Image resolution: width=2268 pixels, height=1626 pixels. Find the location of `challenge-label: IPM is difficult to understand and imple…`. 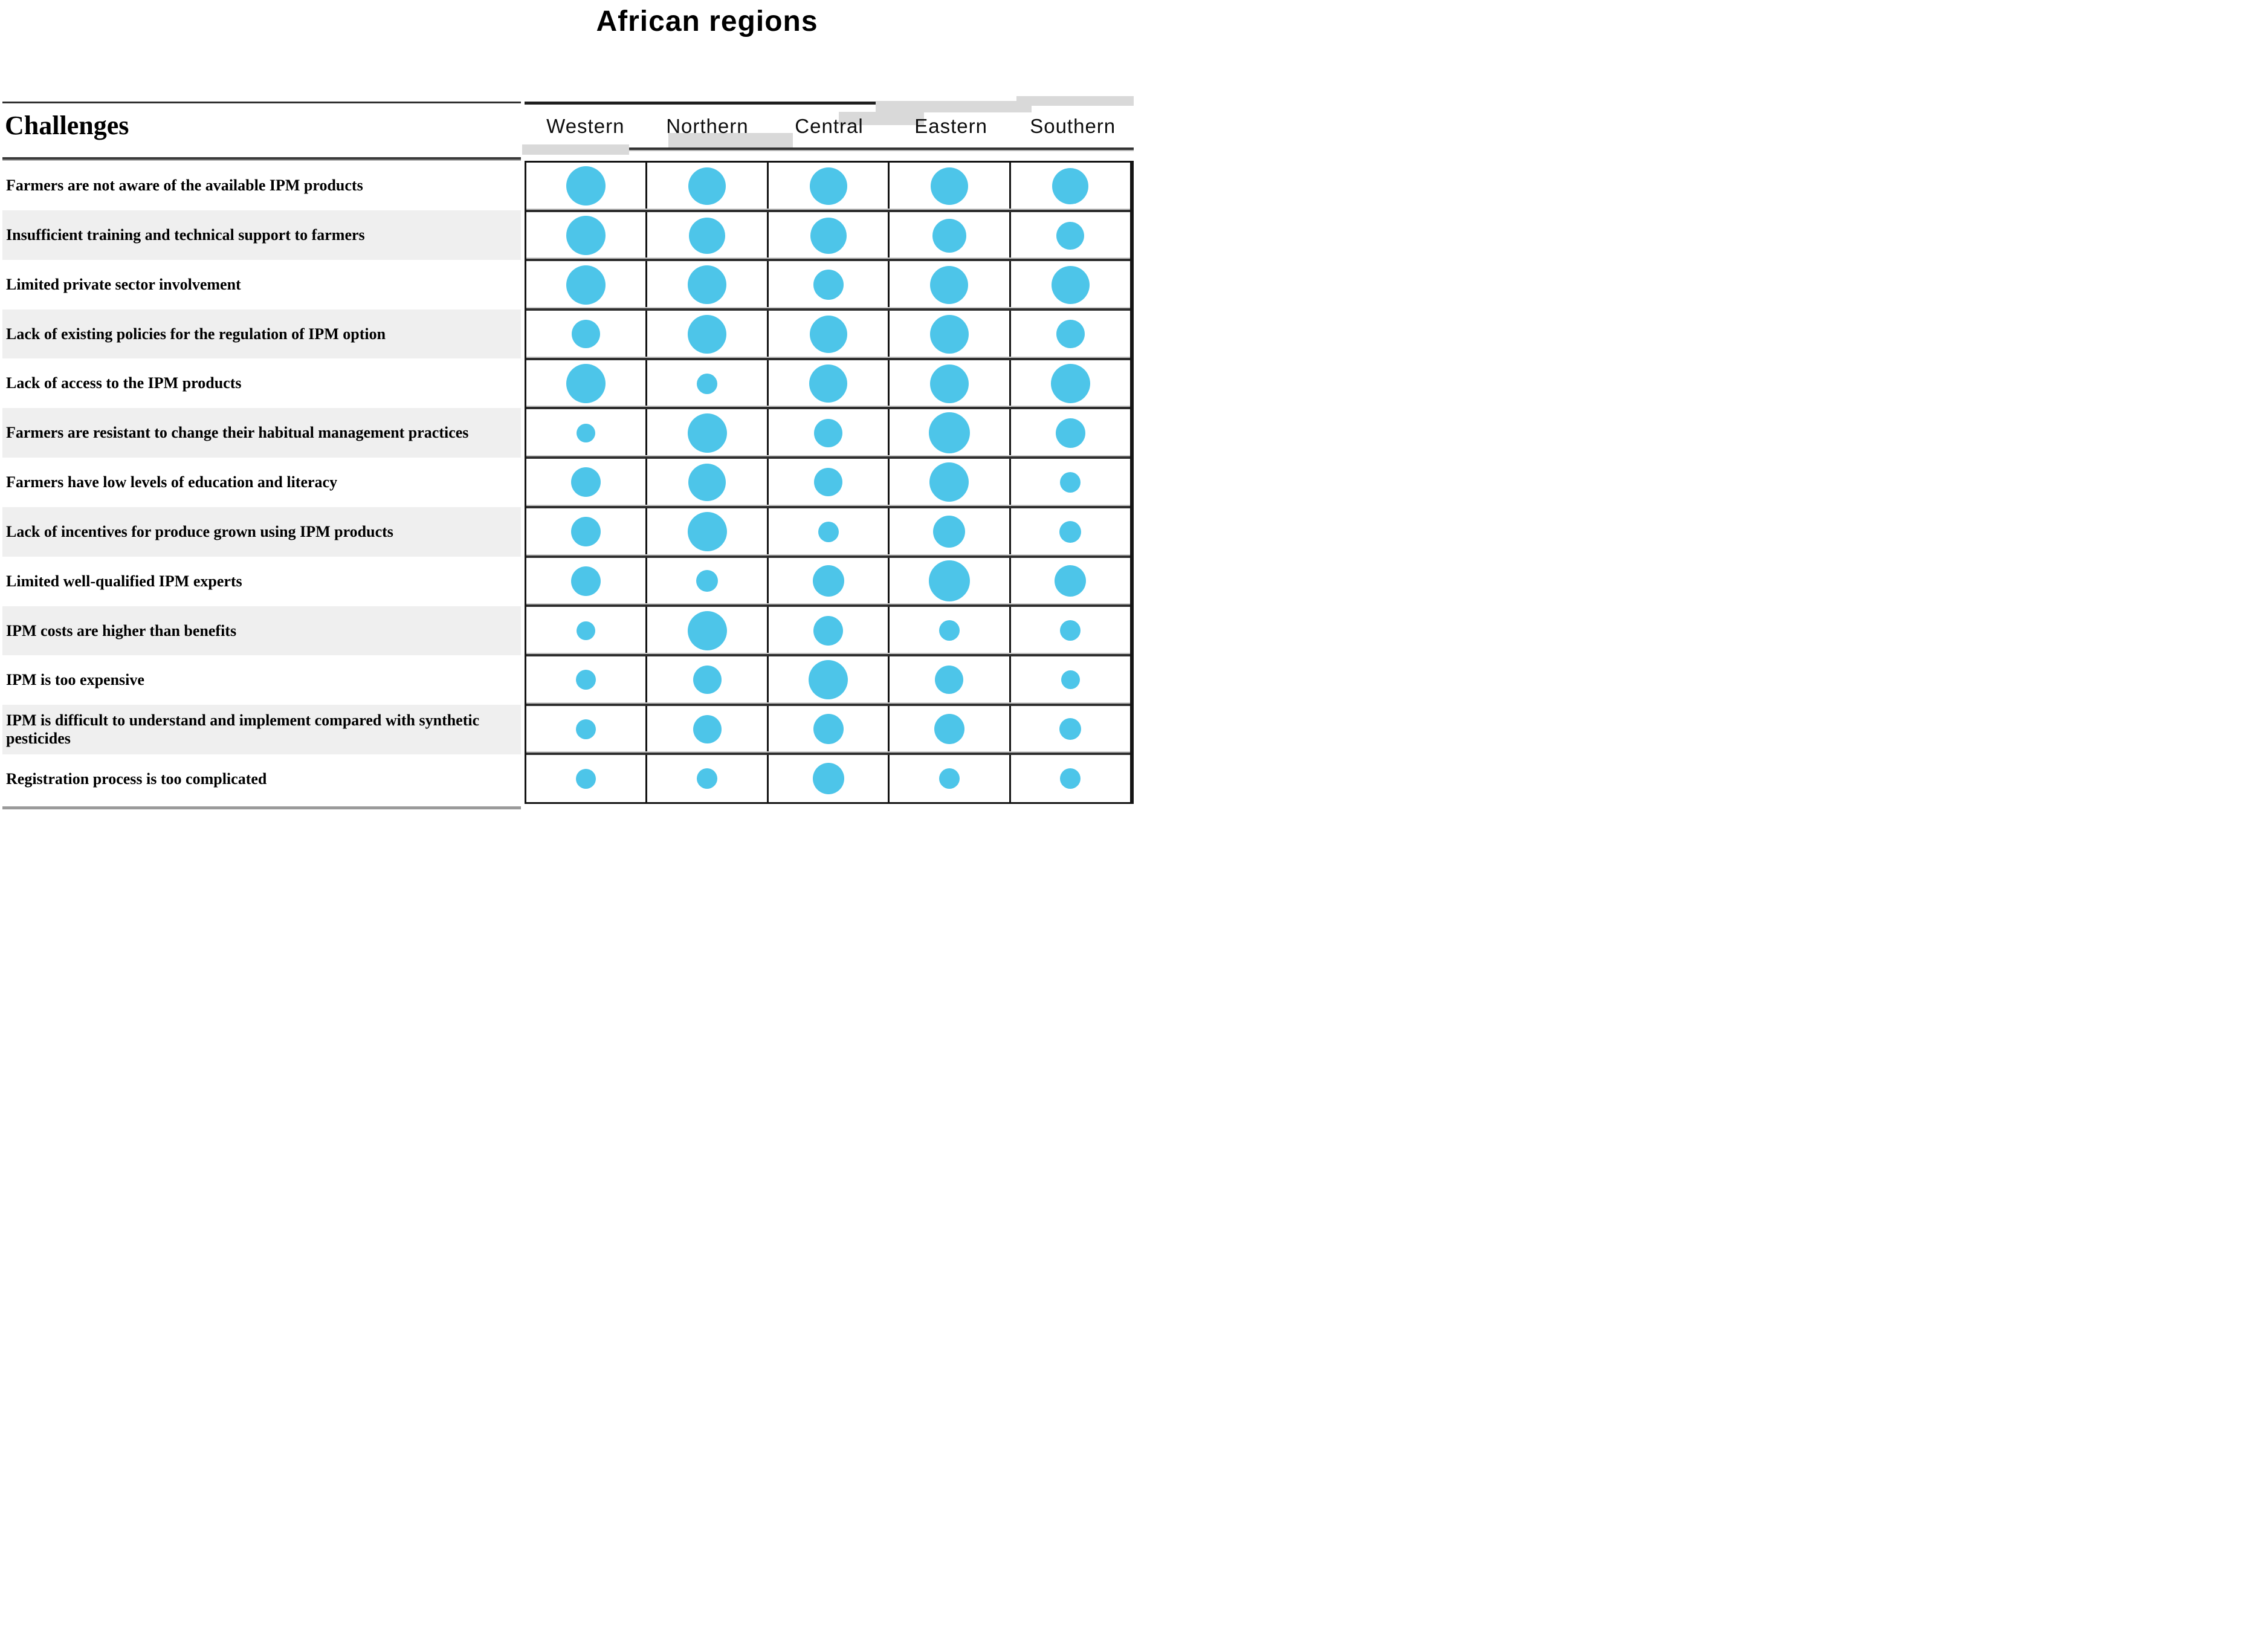

challenge-label: IPM is difficult to understand and imple… is located at coordinates (243, 729).